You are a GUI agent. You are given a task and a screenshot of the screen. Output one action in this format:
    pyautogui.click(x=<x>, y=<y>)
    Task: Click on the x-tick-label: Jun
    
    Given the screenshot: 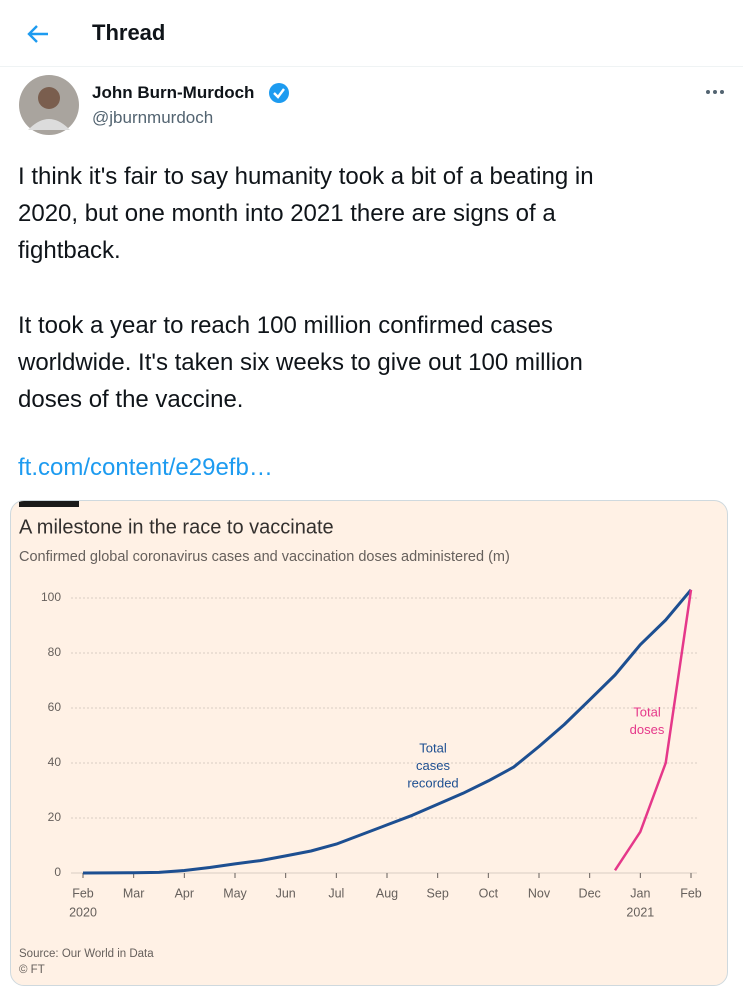 What is the action you would take?
    pyautogui.click(x=286, y=893)
    